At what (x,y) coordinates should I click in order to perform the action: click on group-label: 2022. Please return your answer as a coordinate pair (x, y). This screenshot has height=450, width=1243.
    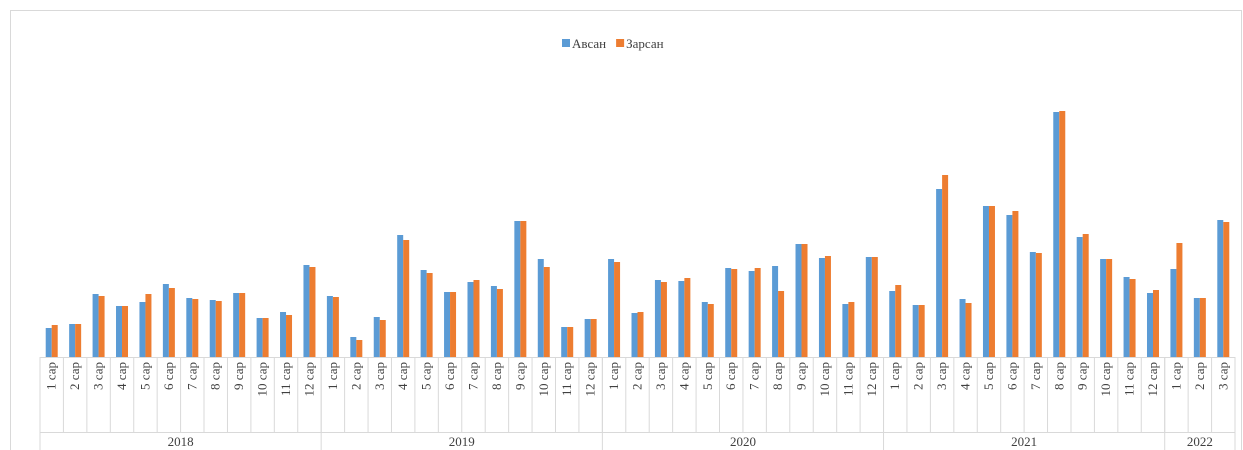
    Looking at the image, I should click on (1200, 441).